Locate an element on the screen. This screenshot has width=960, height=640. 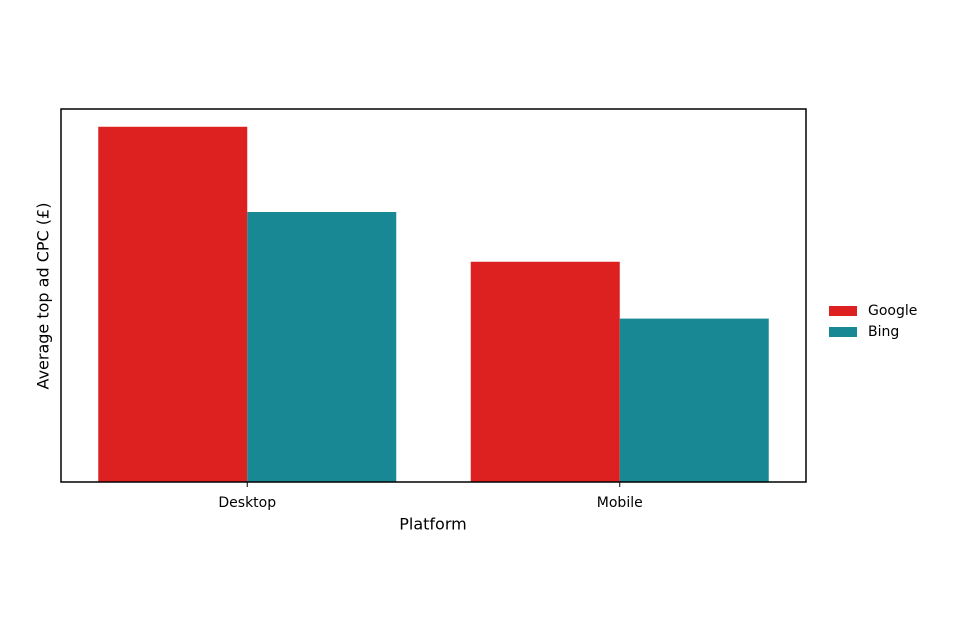
x-axis-label: Platform is located at coordinates (432, 524).